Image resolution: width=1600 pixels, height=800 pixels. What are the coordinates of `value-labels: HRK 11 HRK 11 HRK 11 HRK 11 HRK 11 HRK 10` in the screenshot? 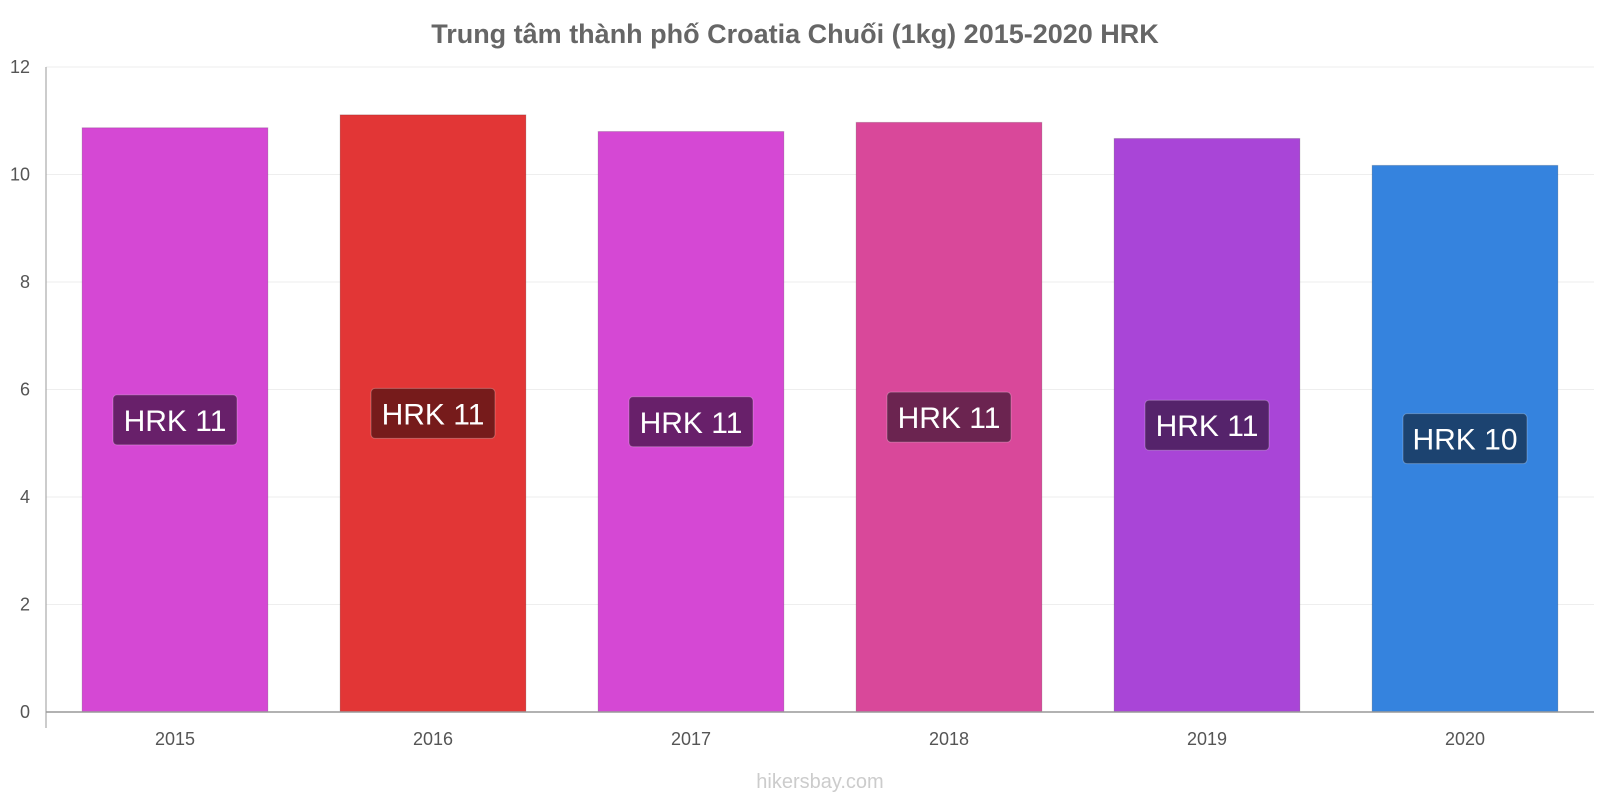 It's located at (820, 426).